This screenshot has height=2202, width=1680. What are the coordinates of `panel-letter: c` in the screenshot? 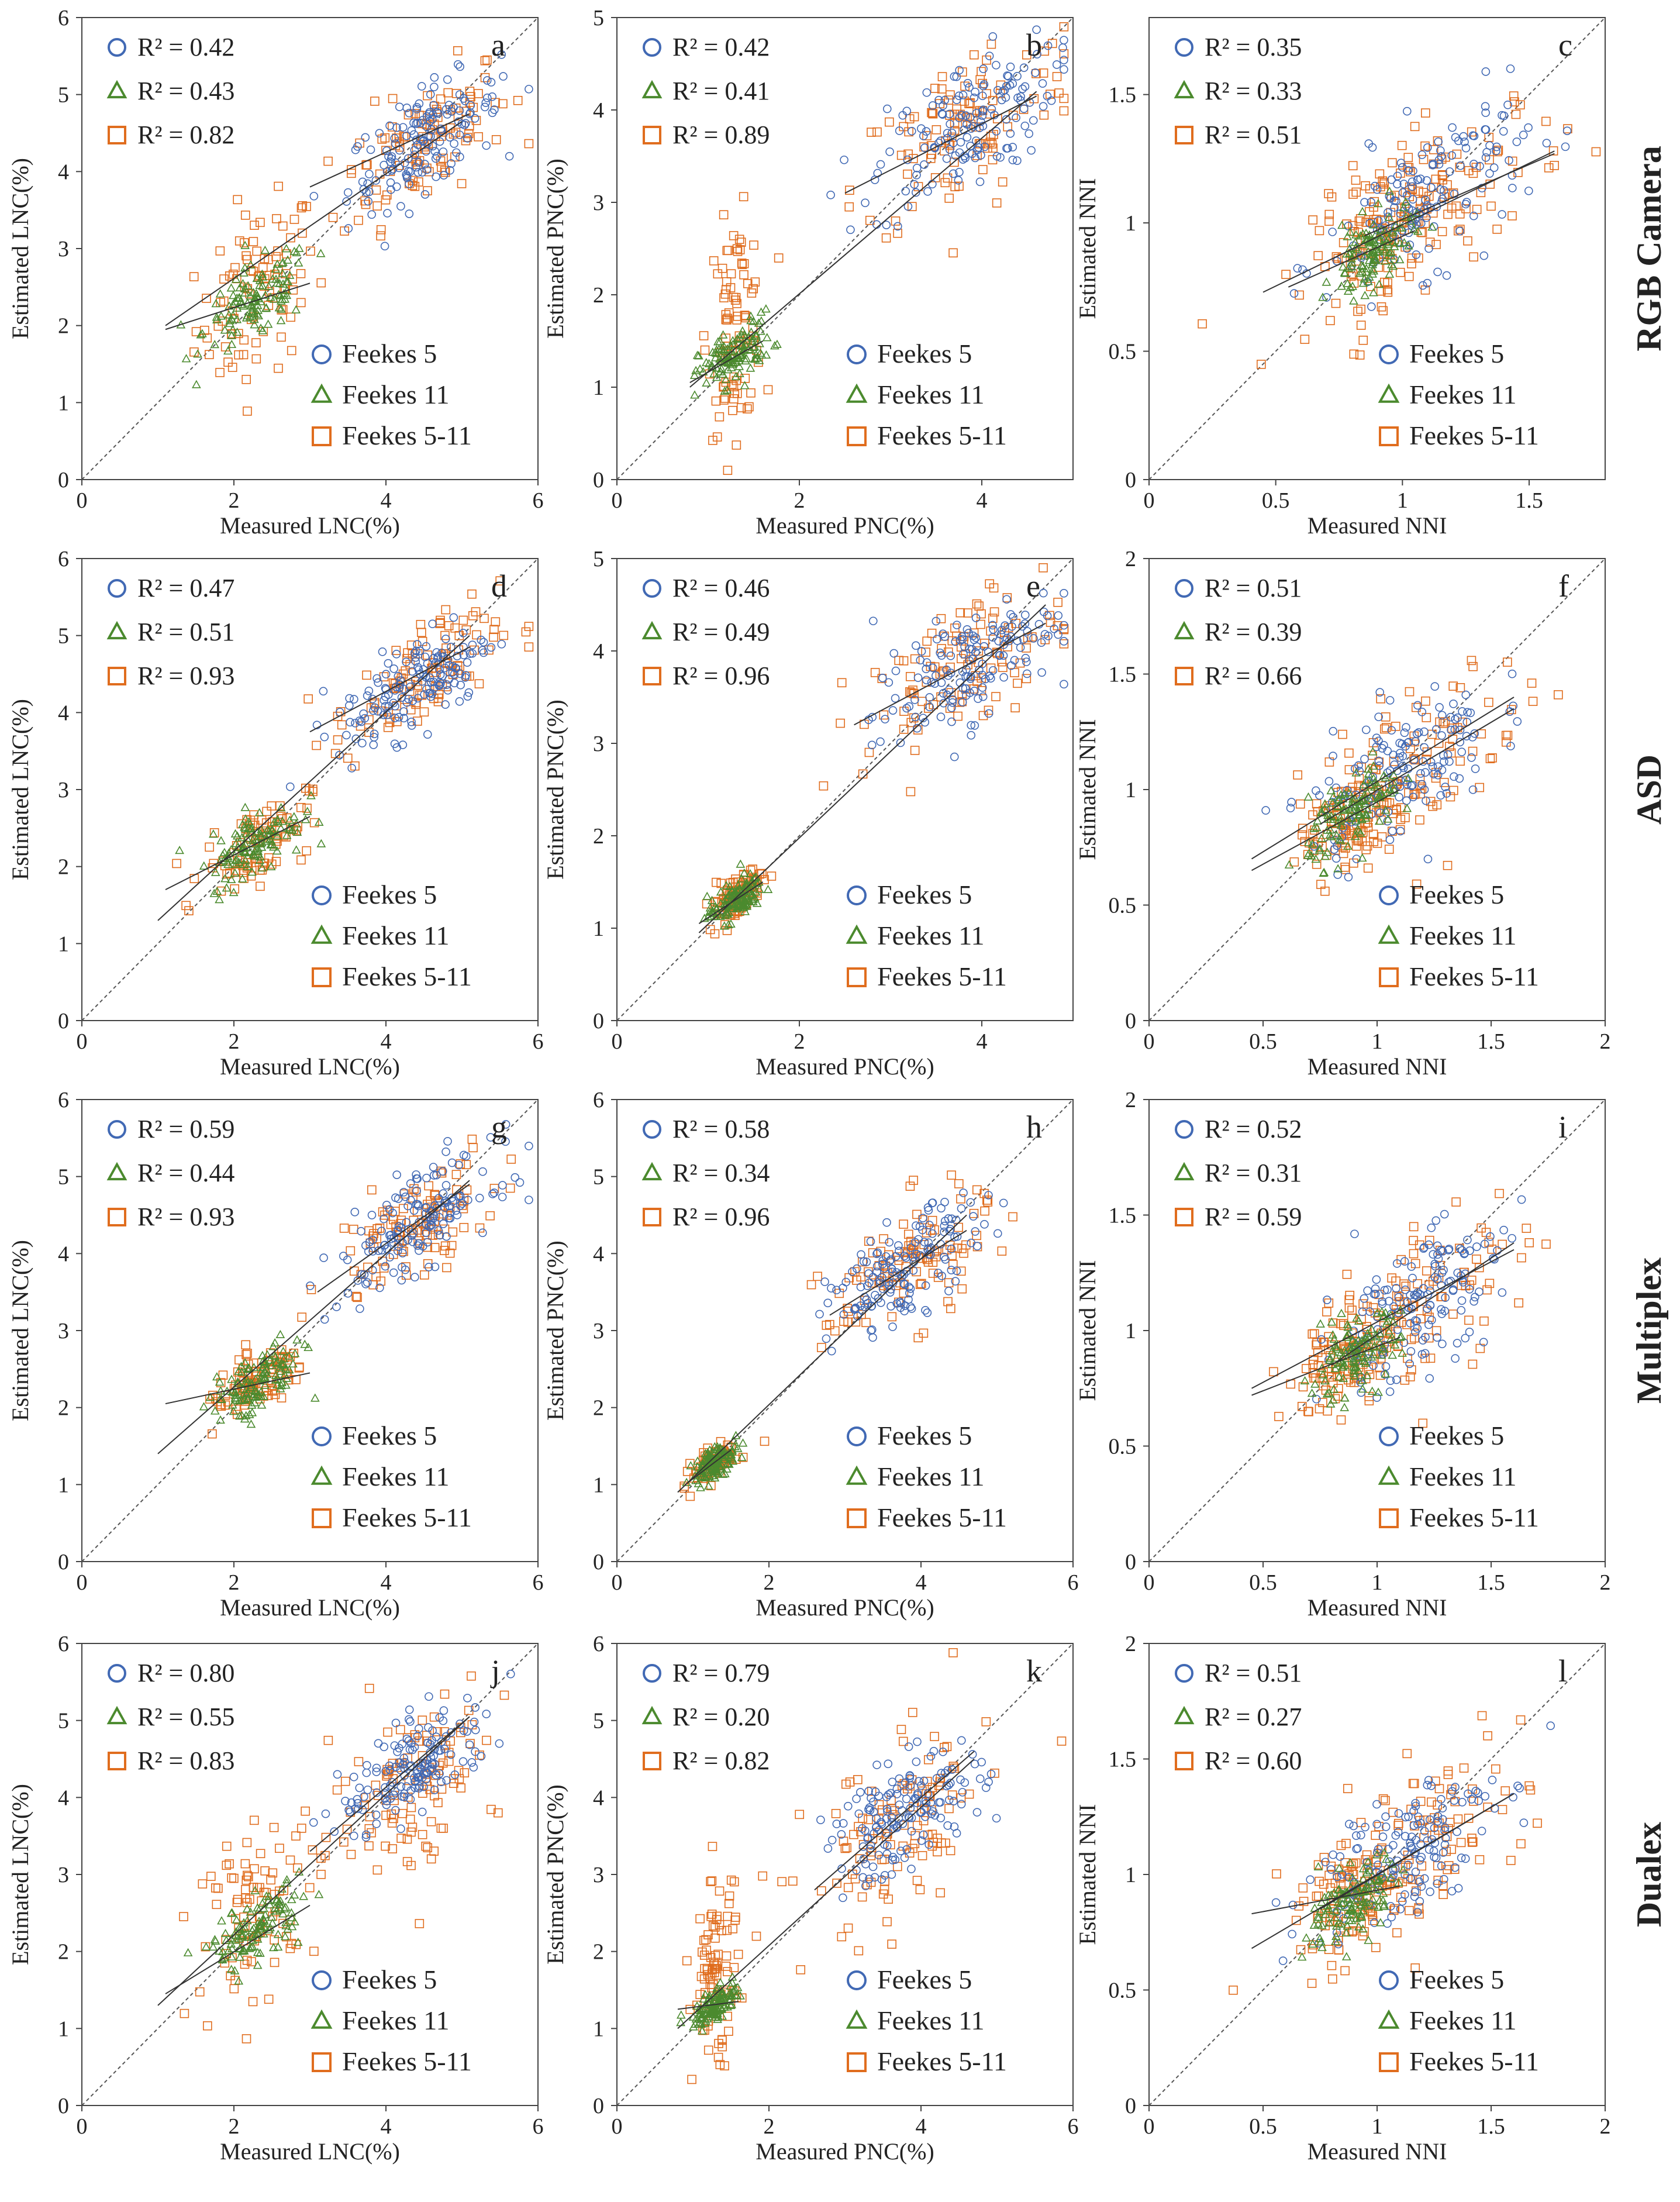 It's located at (1565, 45).